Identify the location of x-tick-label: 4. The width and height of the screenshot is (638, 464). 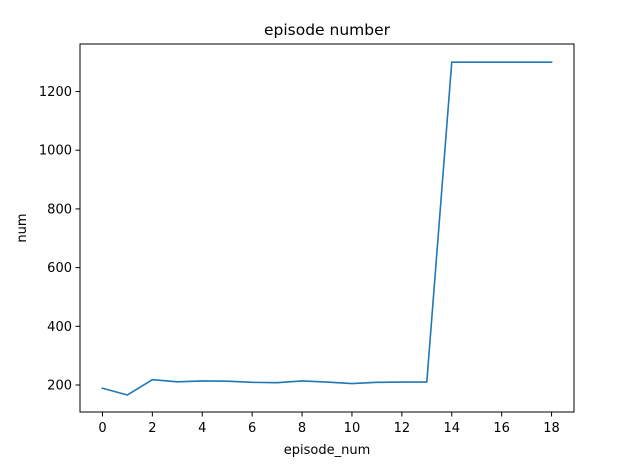
(202, 428).